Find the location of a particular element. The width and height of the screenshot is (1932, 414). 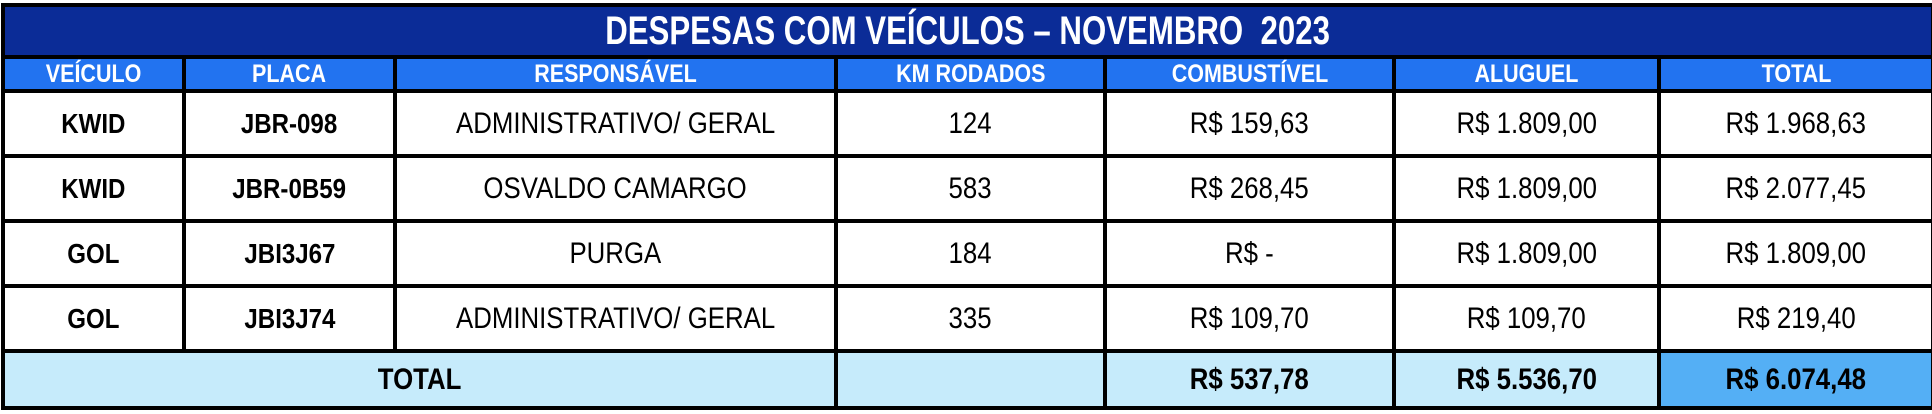

cell-total: R$ 219,40 is located at coordinates (1794, 318).